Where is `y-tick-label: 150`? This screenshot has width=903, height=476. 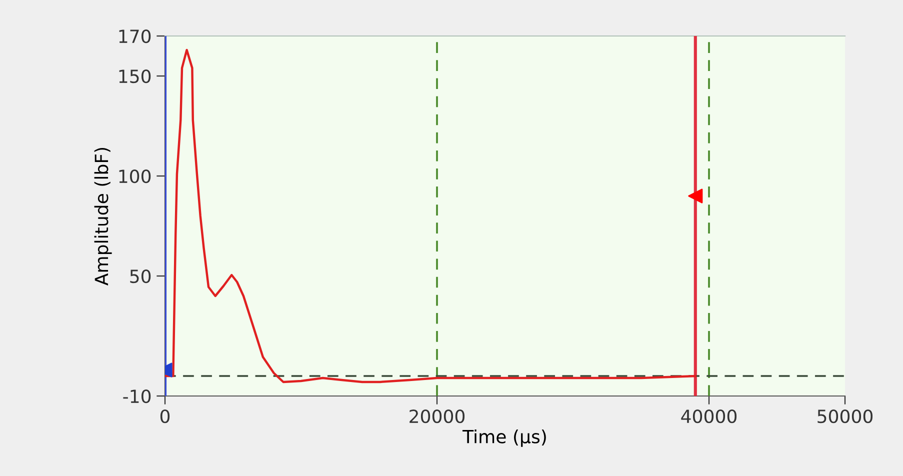
y-tick-label: 150 is located at coordinates (135, 76).